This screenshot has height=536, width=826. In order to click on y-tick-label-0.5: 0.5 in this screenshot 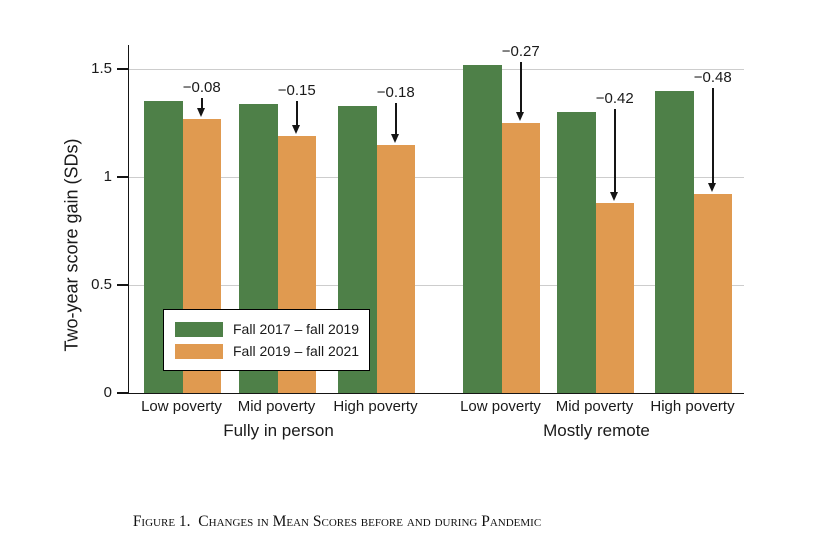, I will do `click(101, 284)`.